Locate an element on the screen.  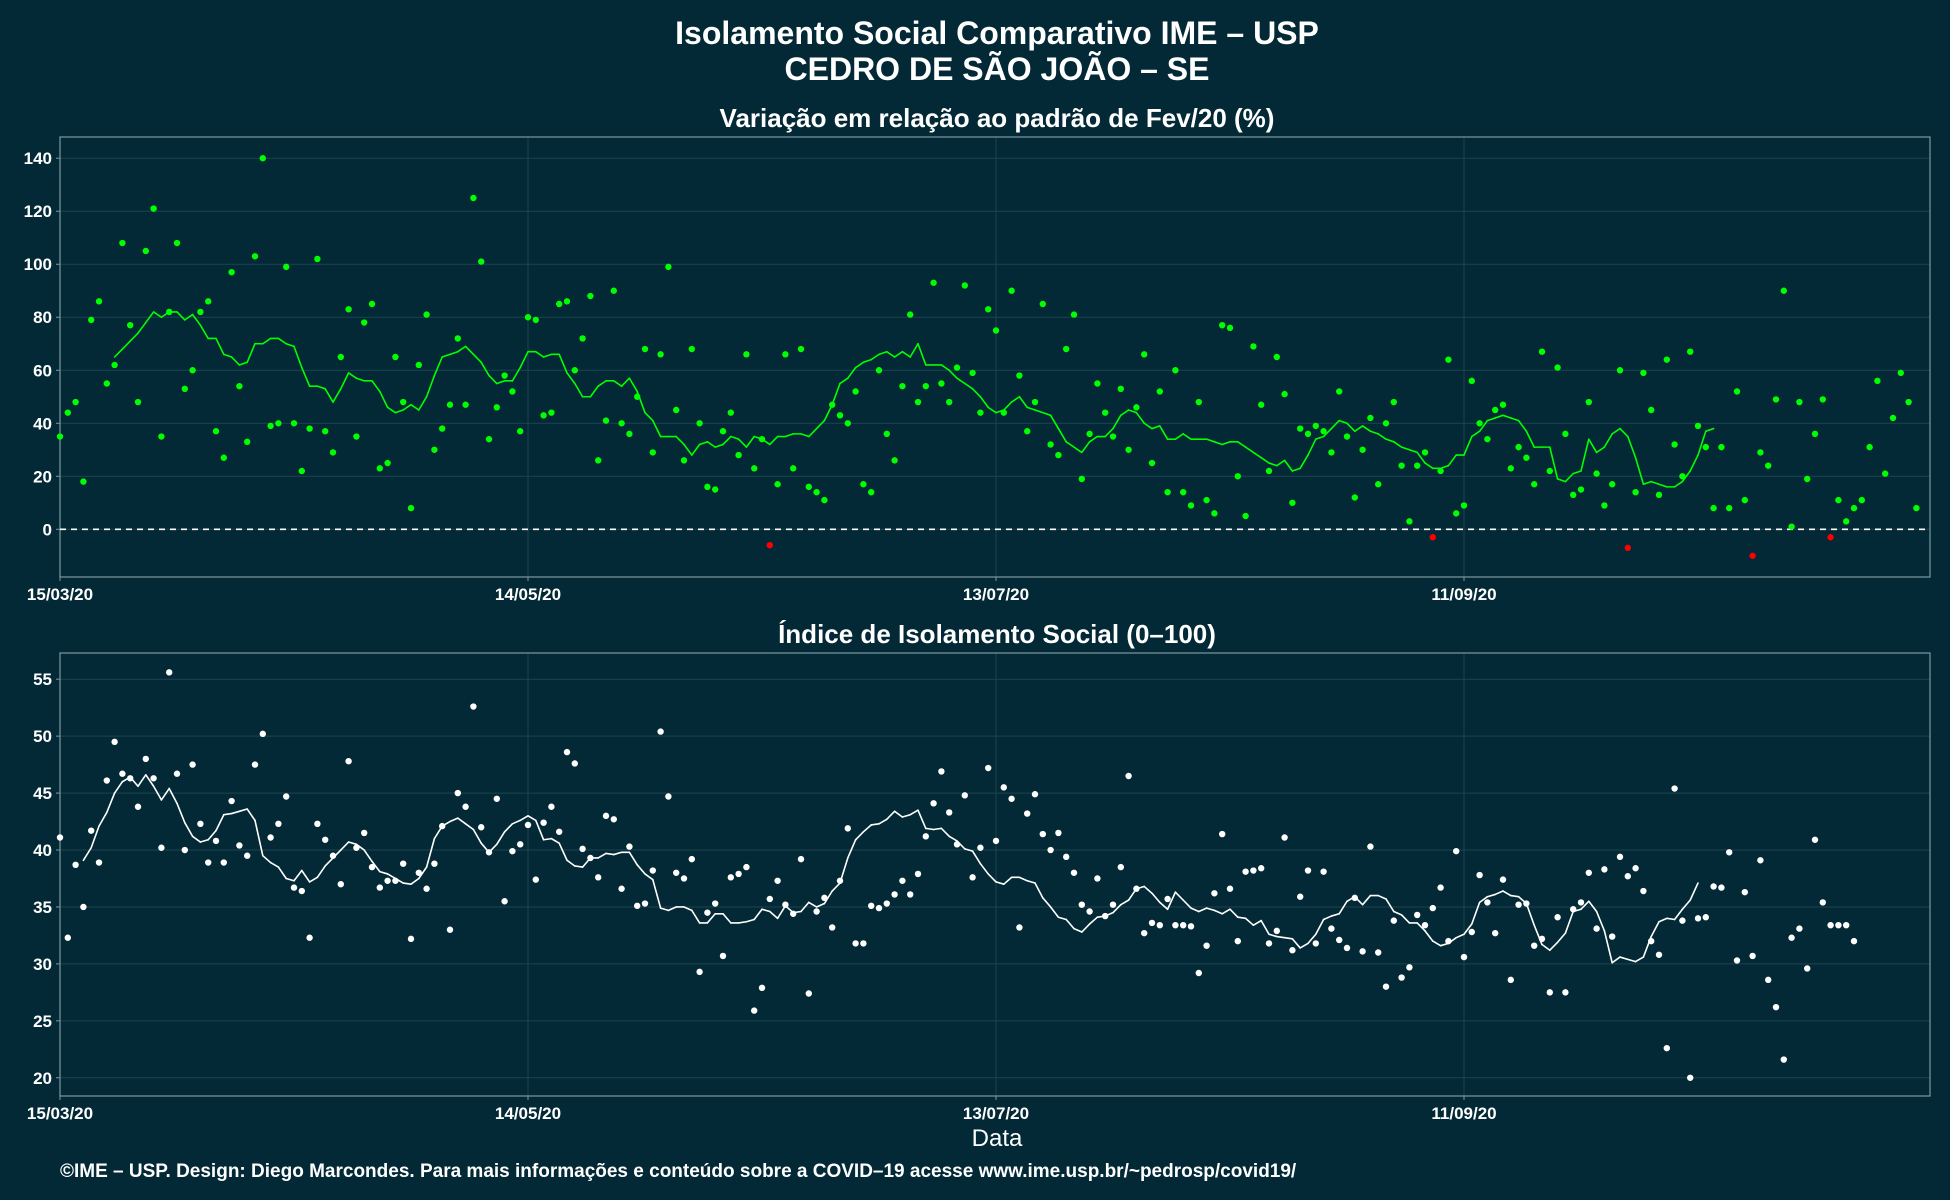
y-tick-label: 40 is located at coordinates (42, 423).